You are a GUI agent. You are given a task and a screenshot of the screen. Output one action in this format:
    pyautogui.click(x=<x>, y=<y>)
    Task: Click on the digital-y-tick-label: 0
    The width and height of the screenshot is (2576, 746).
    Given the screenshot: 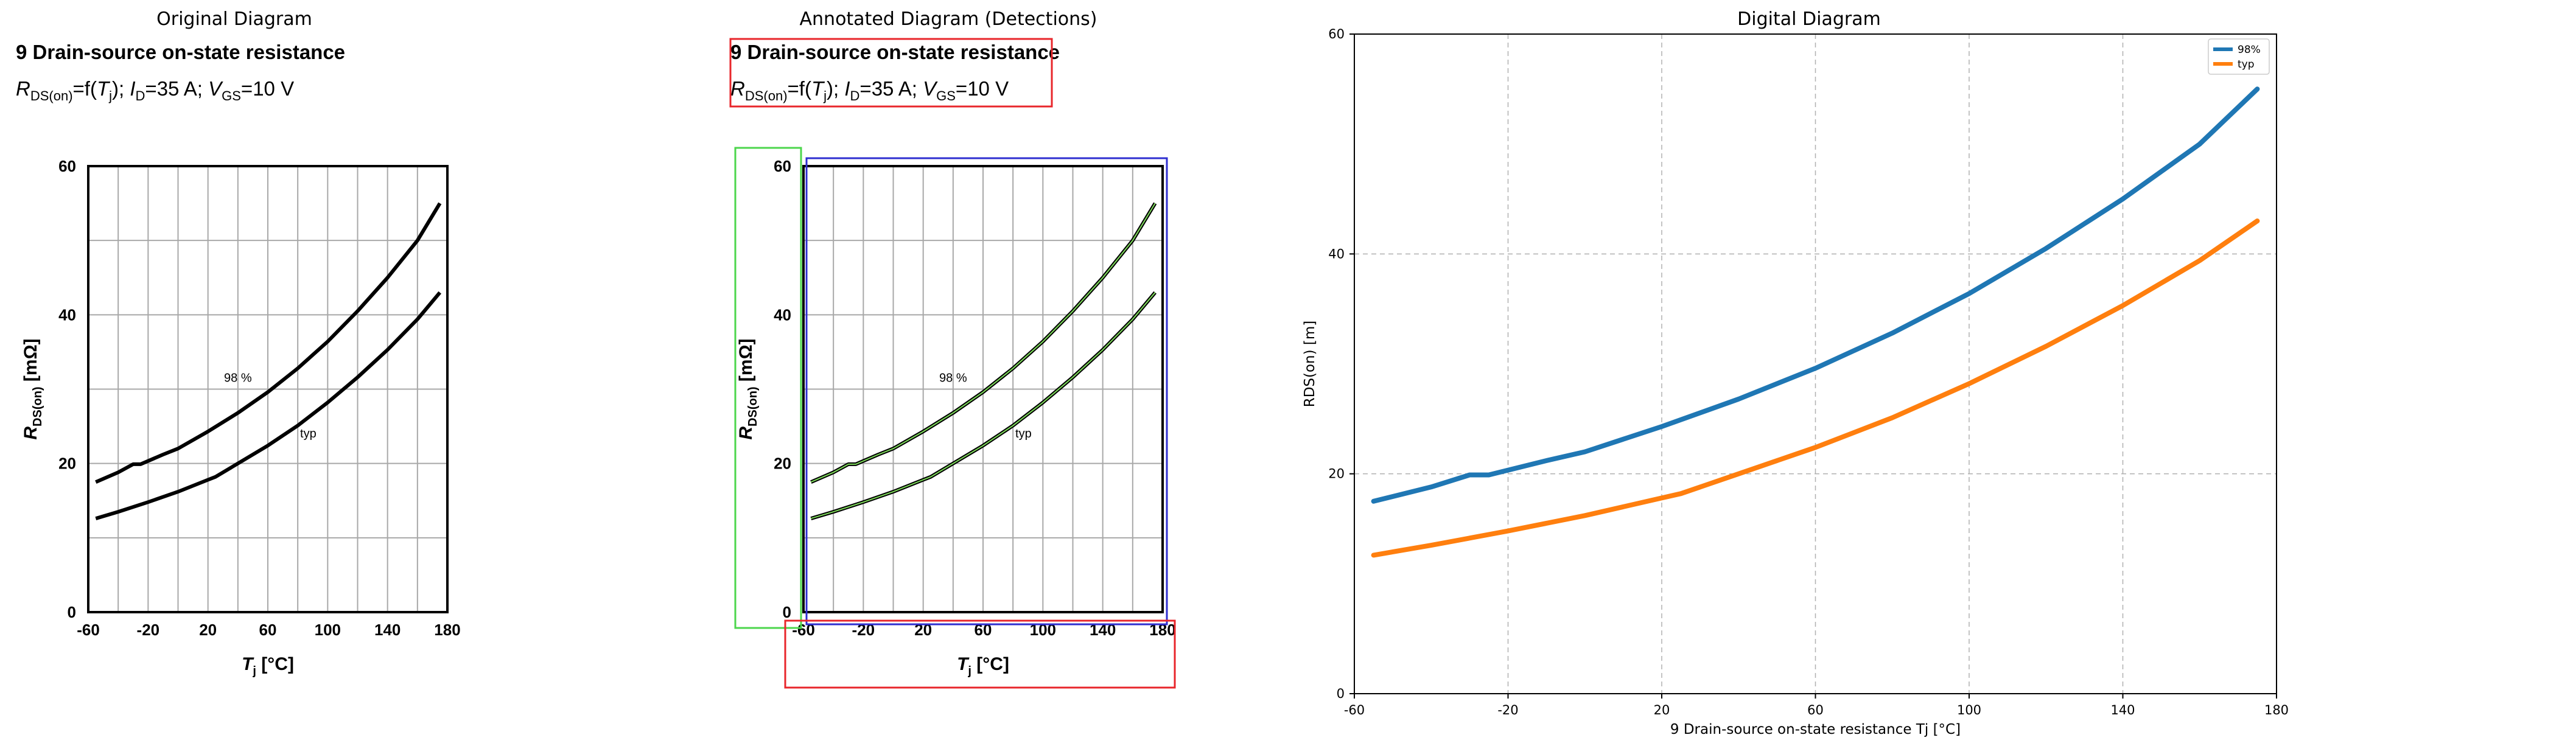 What is the action you would take?
    pyautogui.click(x=1341, y=693)
    